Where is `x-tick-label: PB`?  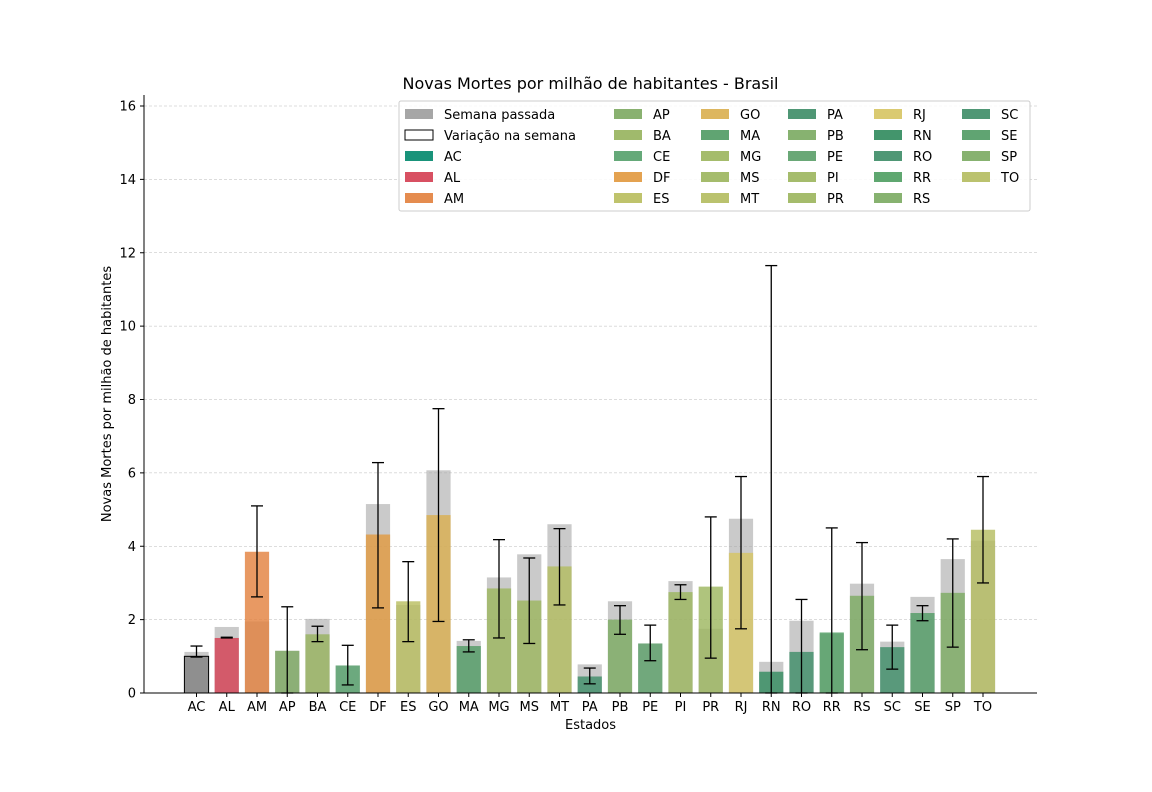
x-tick-label: PB is located at coordinates (620, 707).